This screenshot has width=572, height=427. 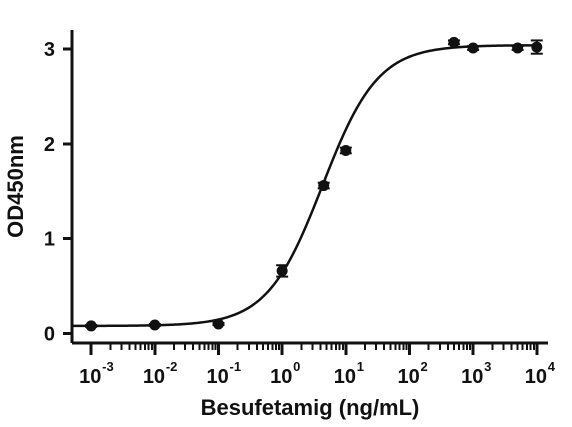 What do you see at coordinates (235, 366) in the screenshot?
I see `x-tick-exponent: -1` at bounding box center [235, 366].